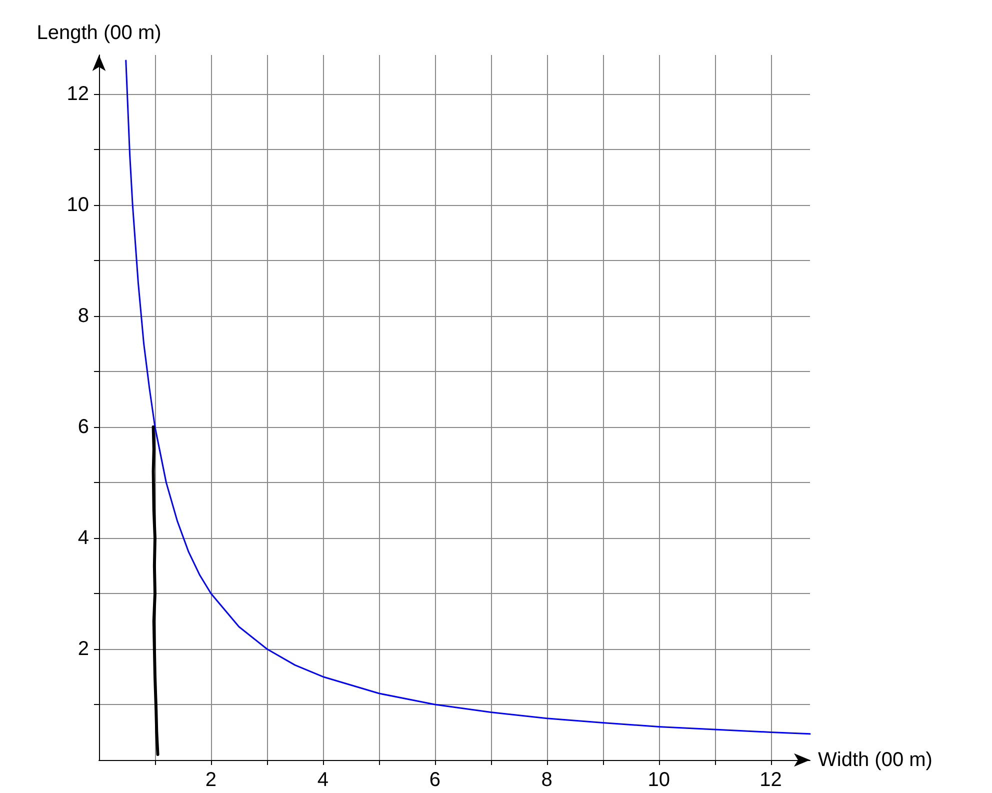 The height and width of the screenshot is (793, 992). What do you see at coordinates (77, 205) in the screenshot?
I see `y-tick-label: 10` at bounding box center [77, 205].